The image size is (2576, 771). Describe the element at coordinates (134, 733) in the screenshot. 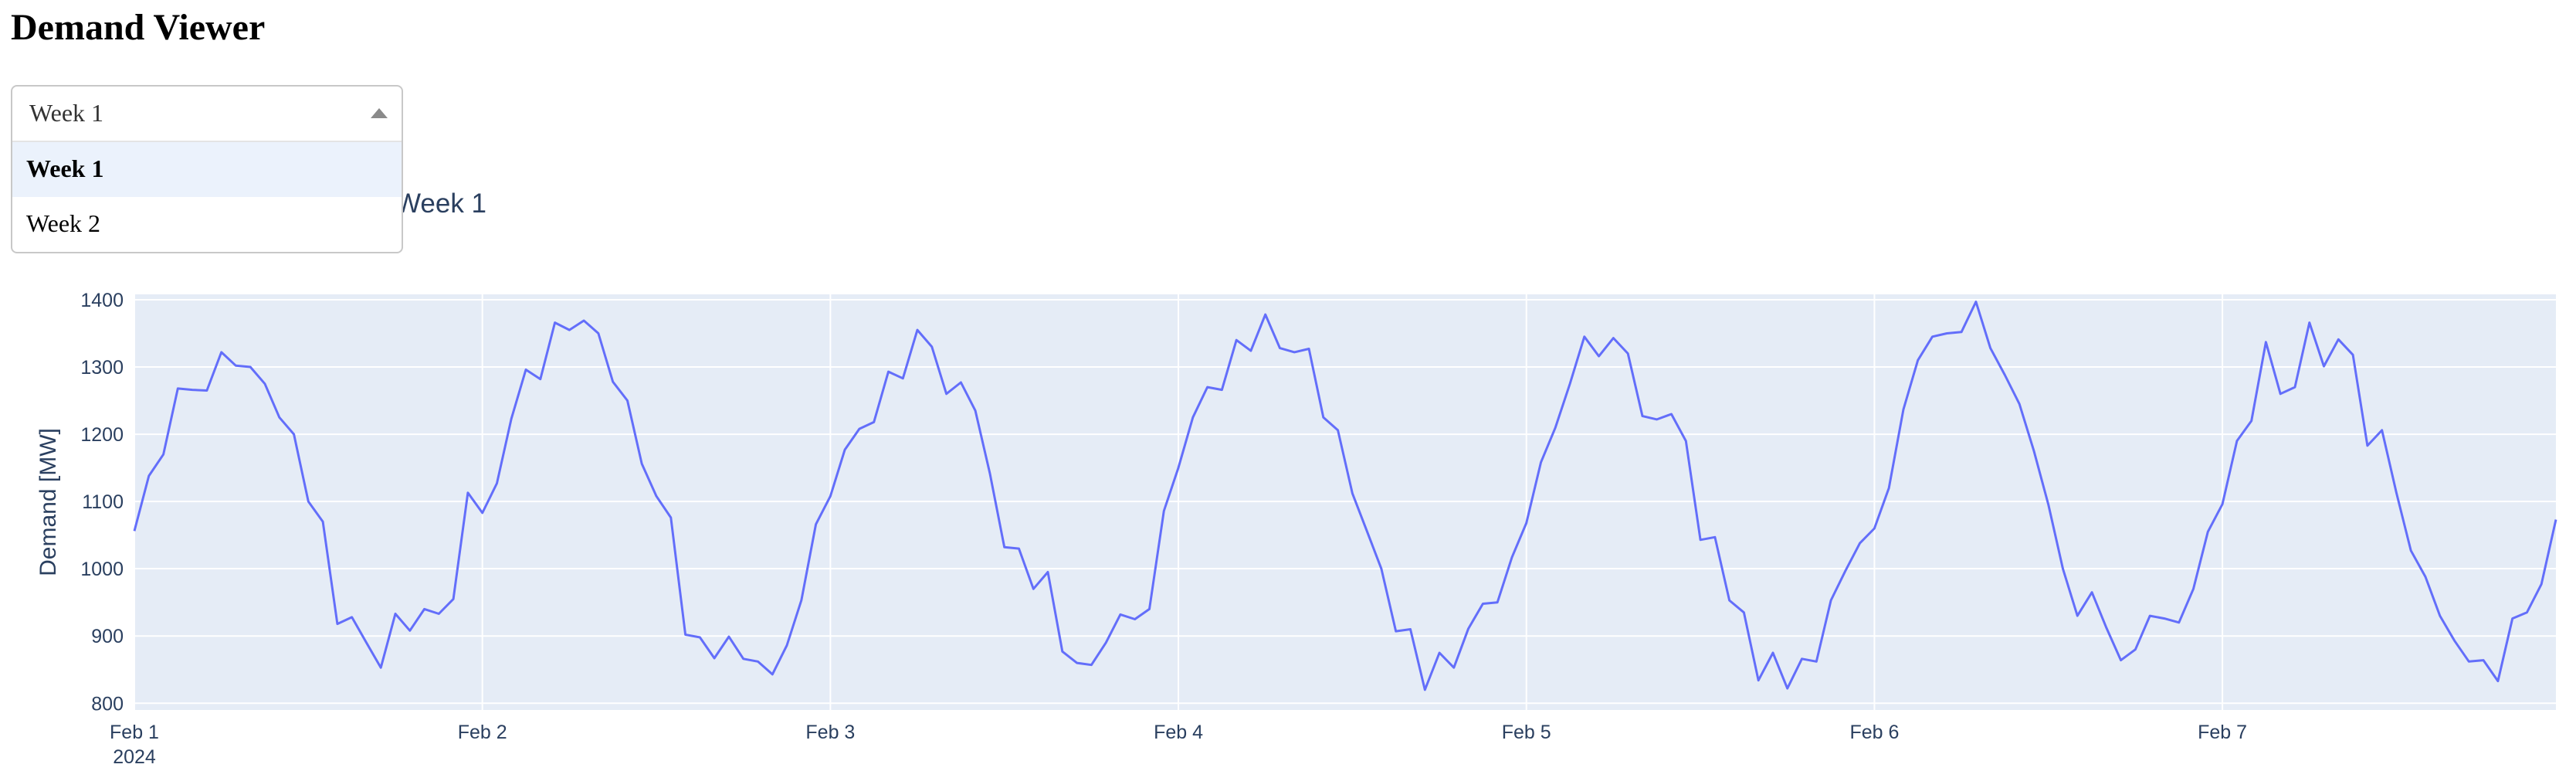

I see `x-tick-label: Feb 1` at that location.